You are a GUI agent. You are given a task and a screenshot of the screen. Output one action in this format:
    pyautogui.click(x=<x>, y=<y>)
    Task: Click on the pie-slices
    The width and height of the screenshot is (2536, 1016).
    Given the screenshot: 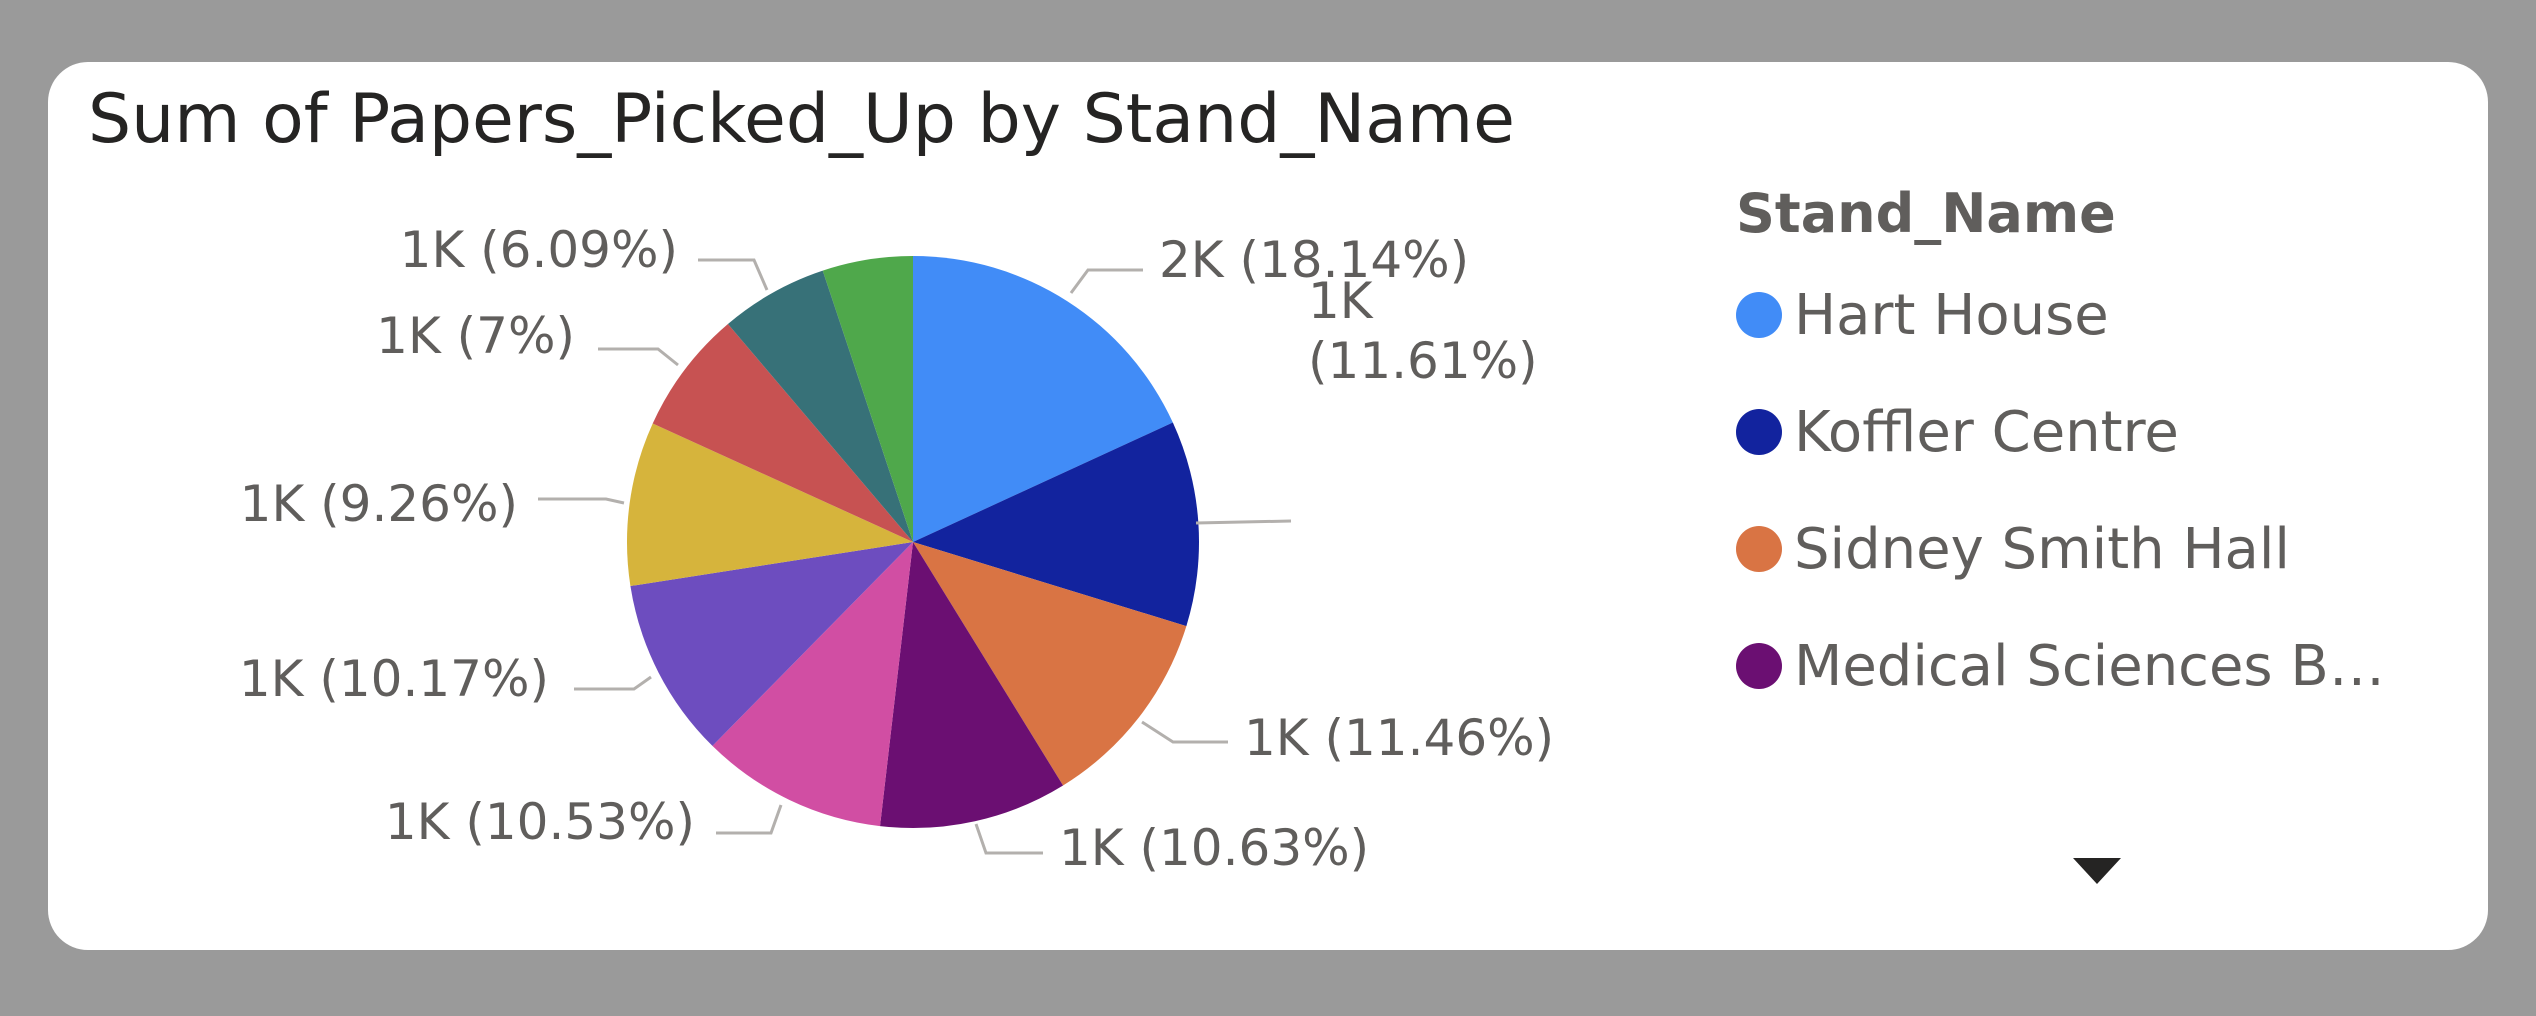 What is the action you would take?
    pyautogui.click(x=913, y=542)
    